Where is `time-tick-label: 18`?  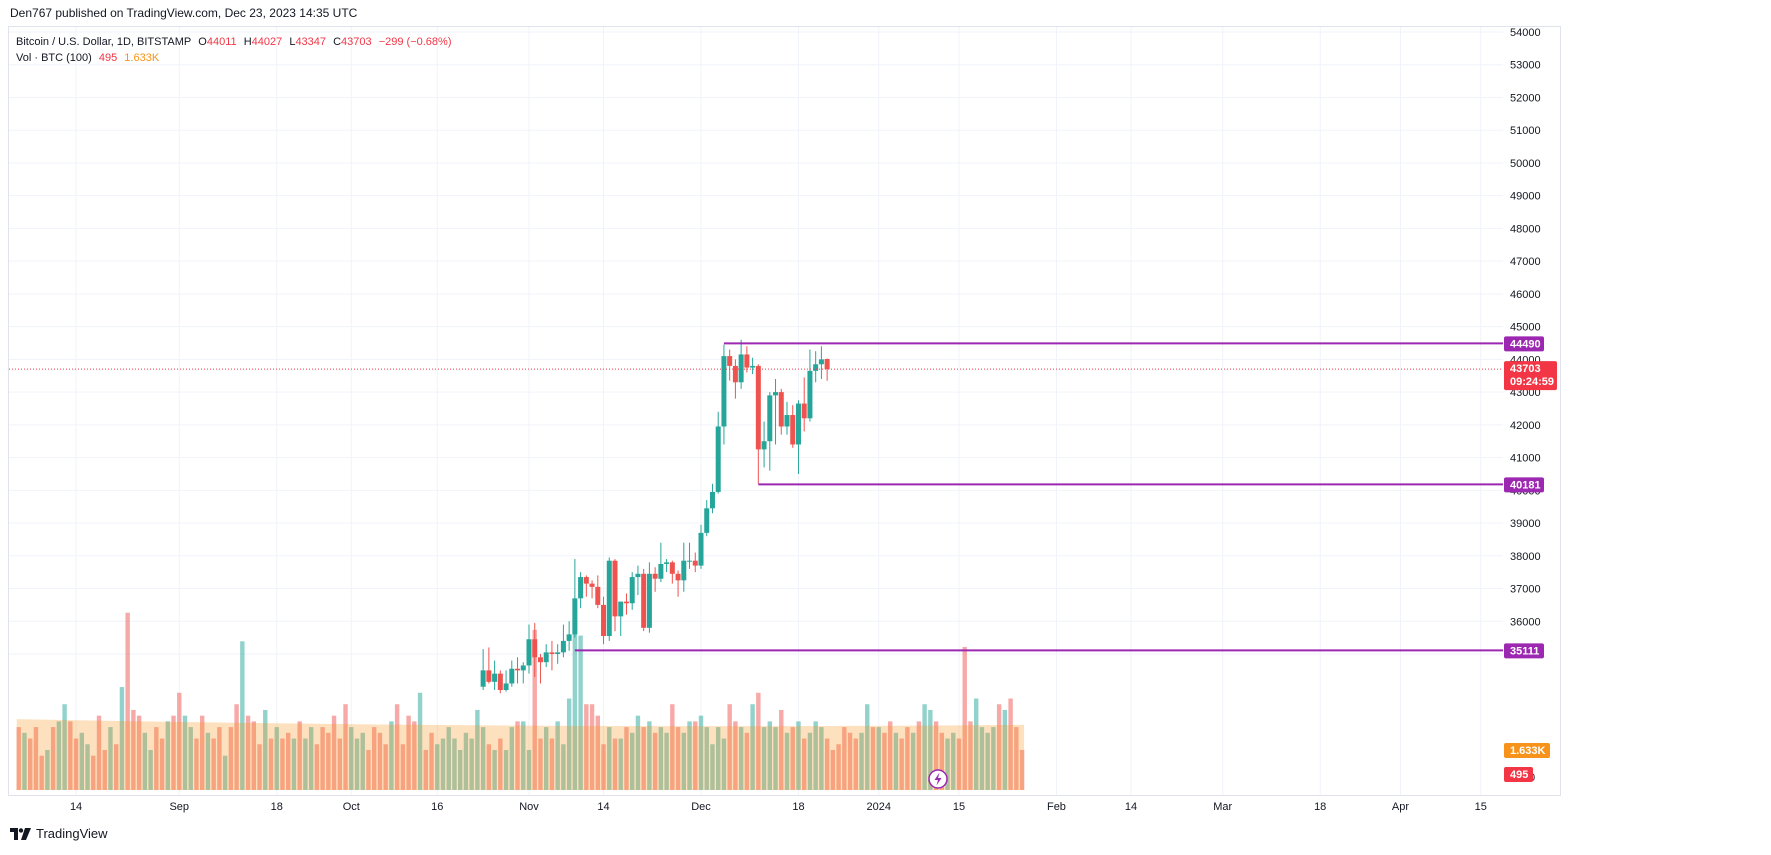
time-tick-label: 18 is located at coordinates (798, 807).